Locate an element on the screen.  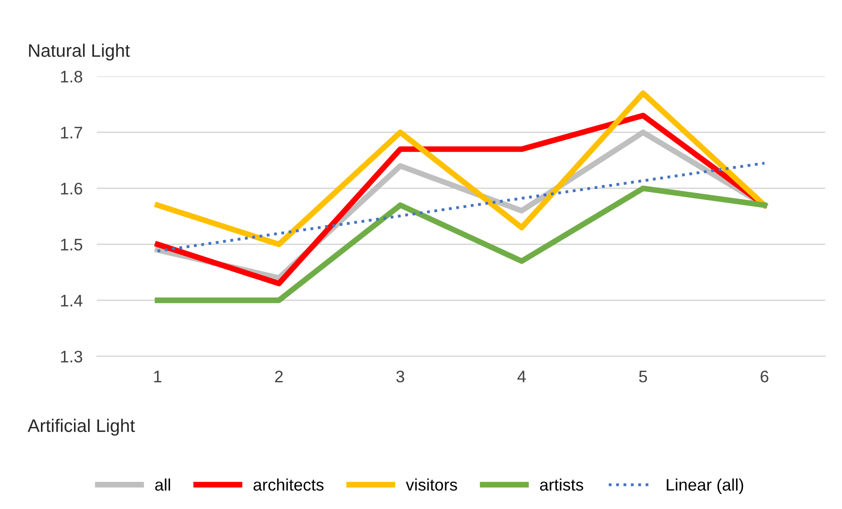
x-tick-label: 5 is located at coordinates (643, 376).